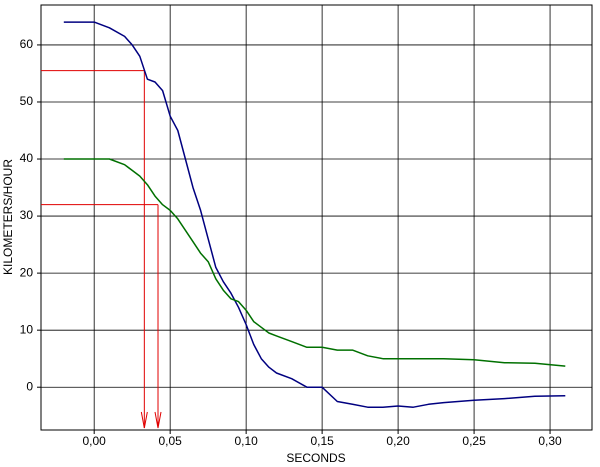 Image resolution: width=600 pixels, height=467 pixels. I want to click on x-tick-label: 0,15, so click(322, 441).